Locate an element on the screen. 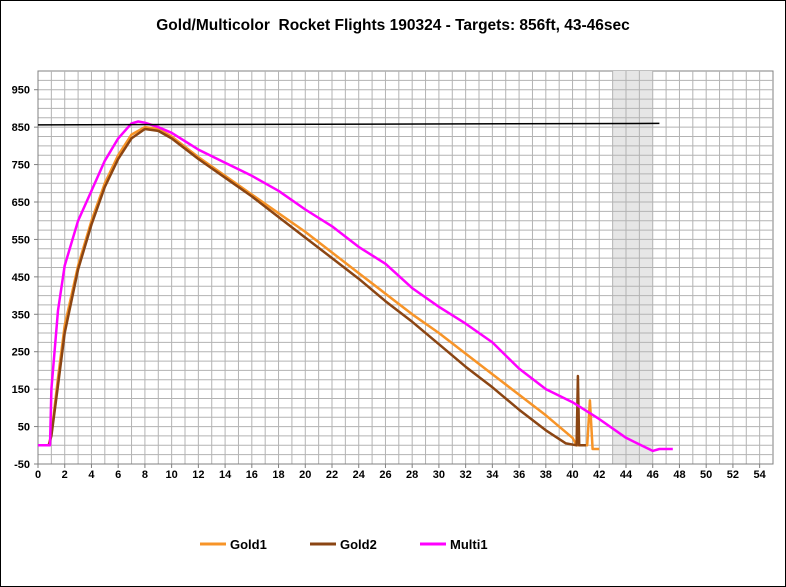 Image resolution: width=786 pixels, height=587 pixels. x-tick-label: 24 is located at coordinates (359, 475).